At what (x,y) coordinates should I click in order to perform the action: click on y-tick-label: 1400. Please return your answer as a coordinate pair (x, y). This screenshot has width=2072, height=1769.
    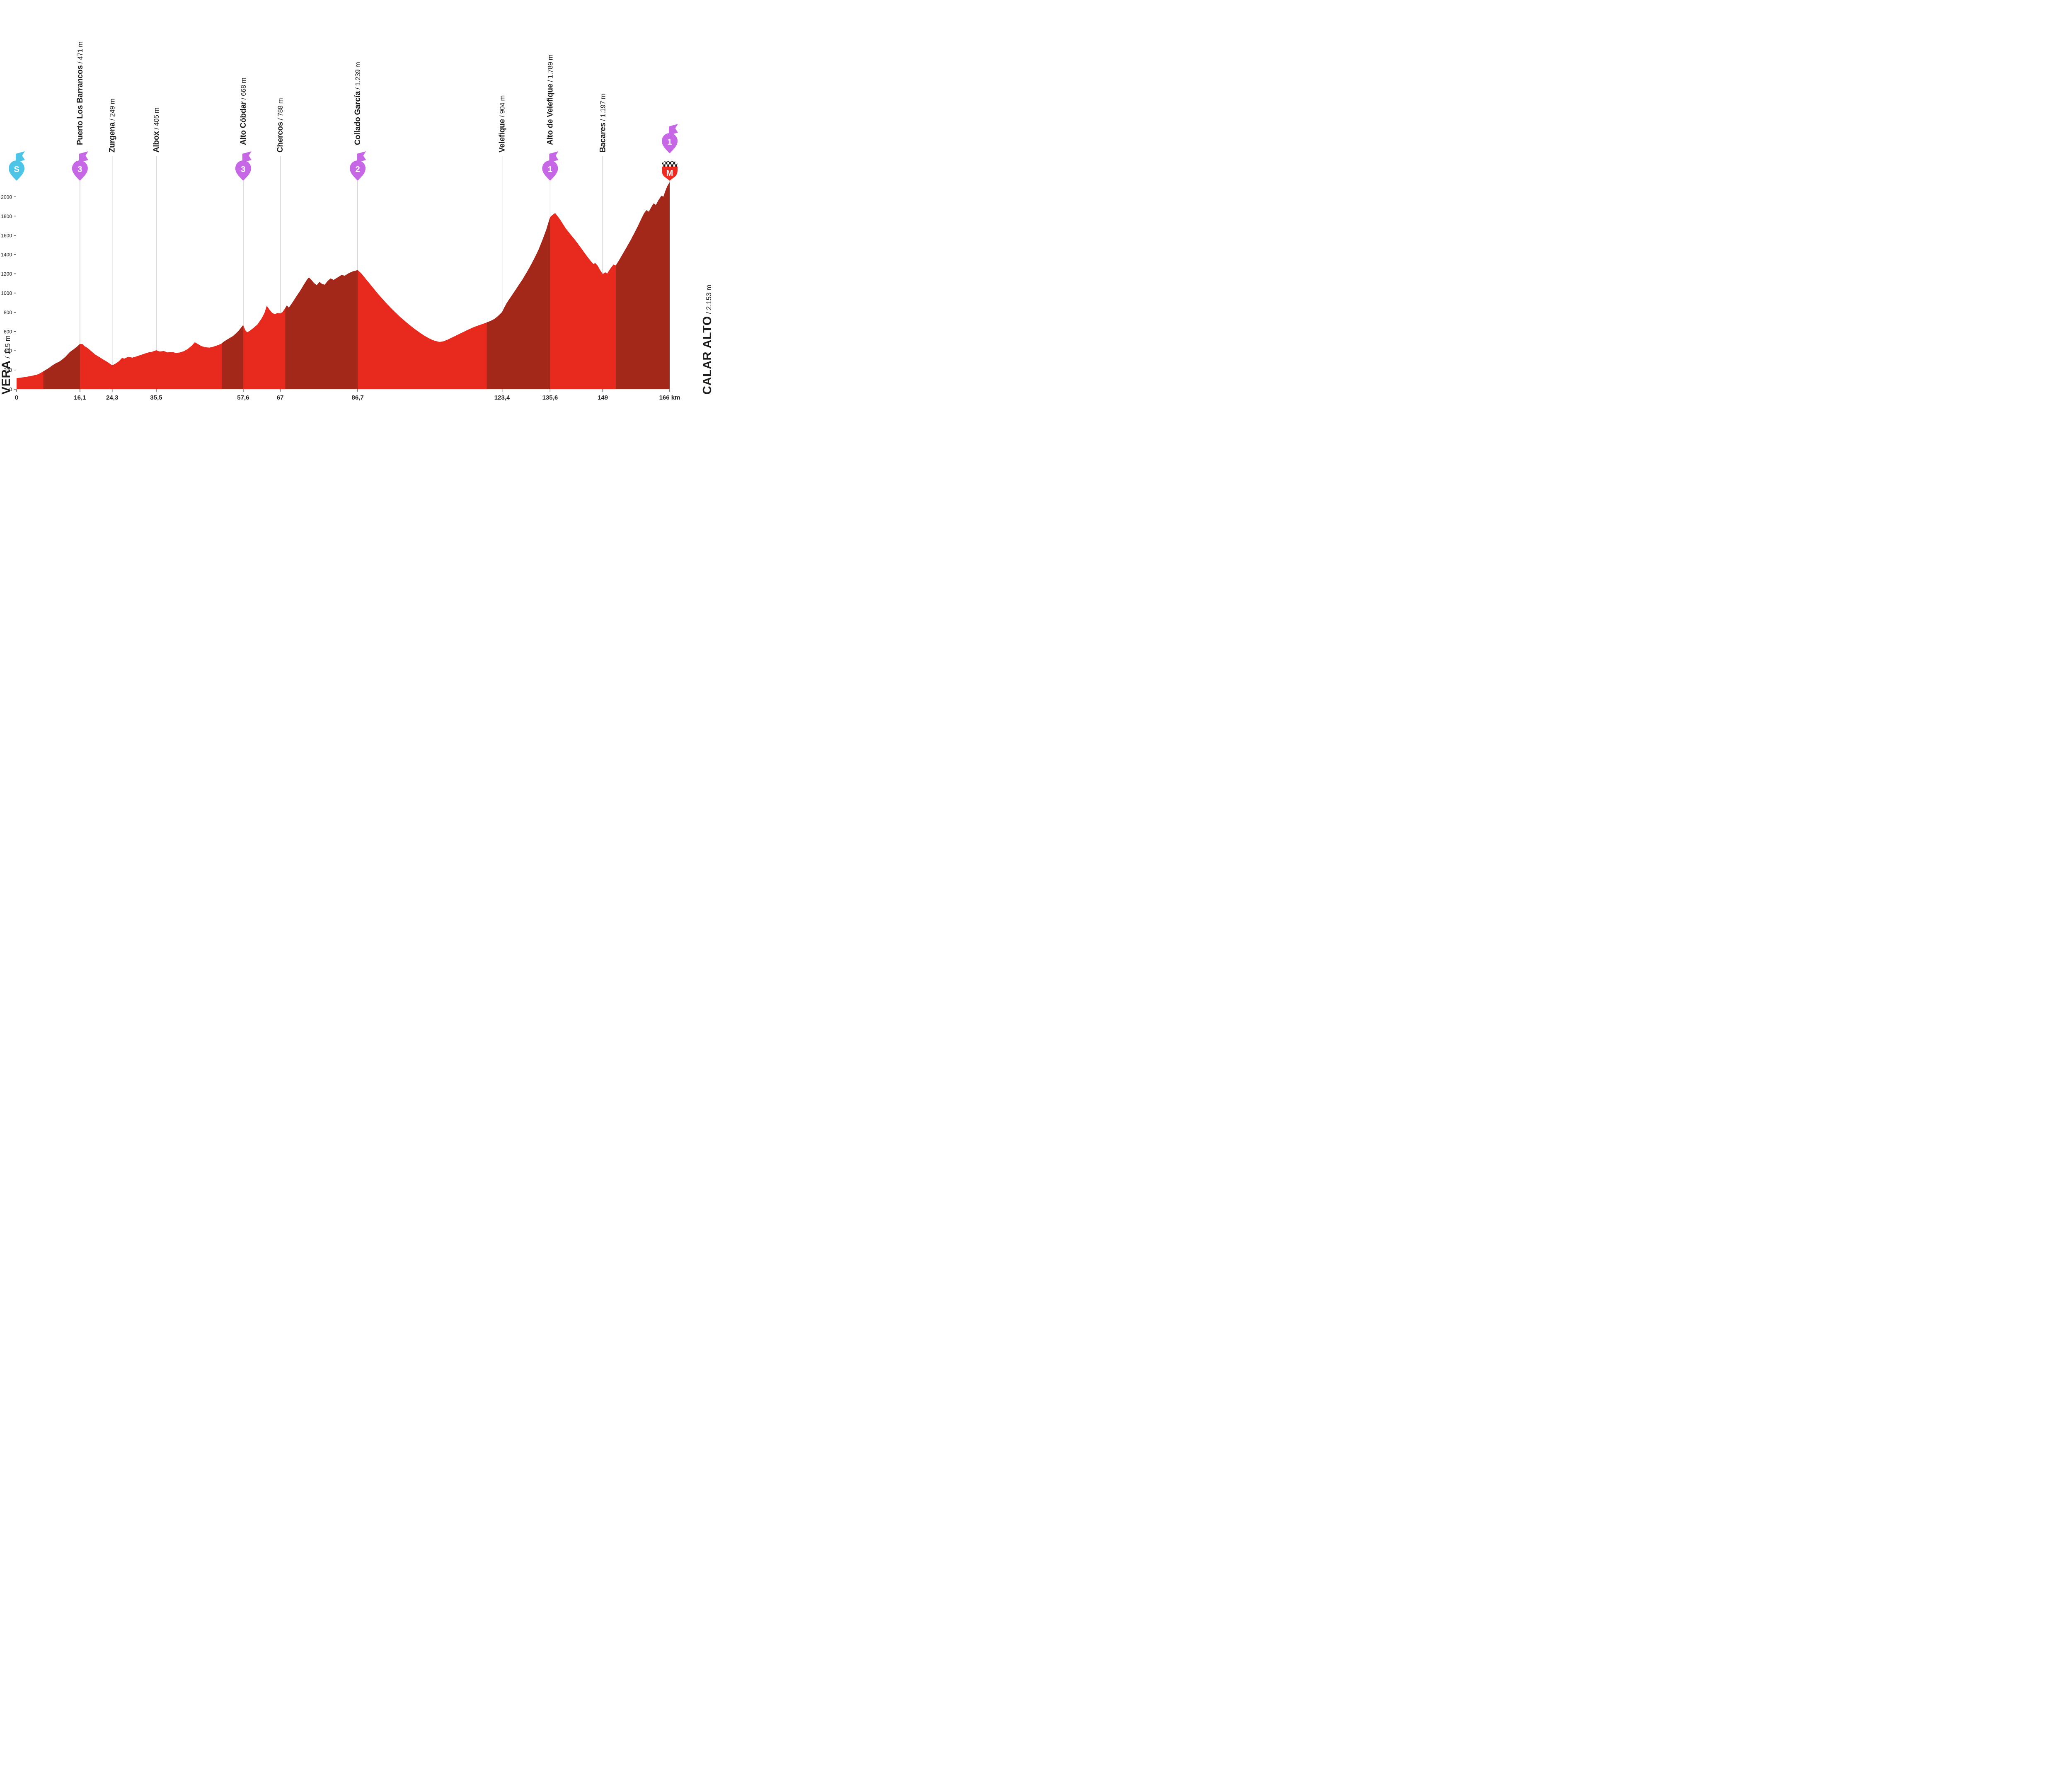
    Looking at the image, I should click on (6, 255).